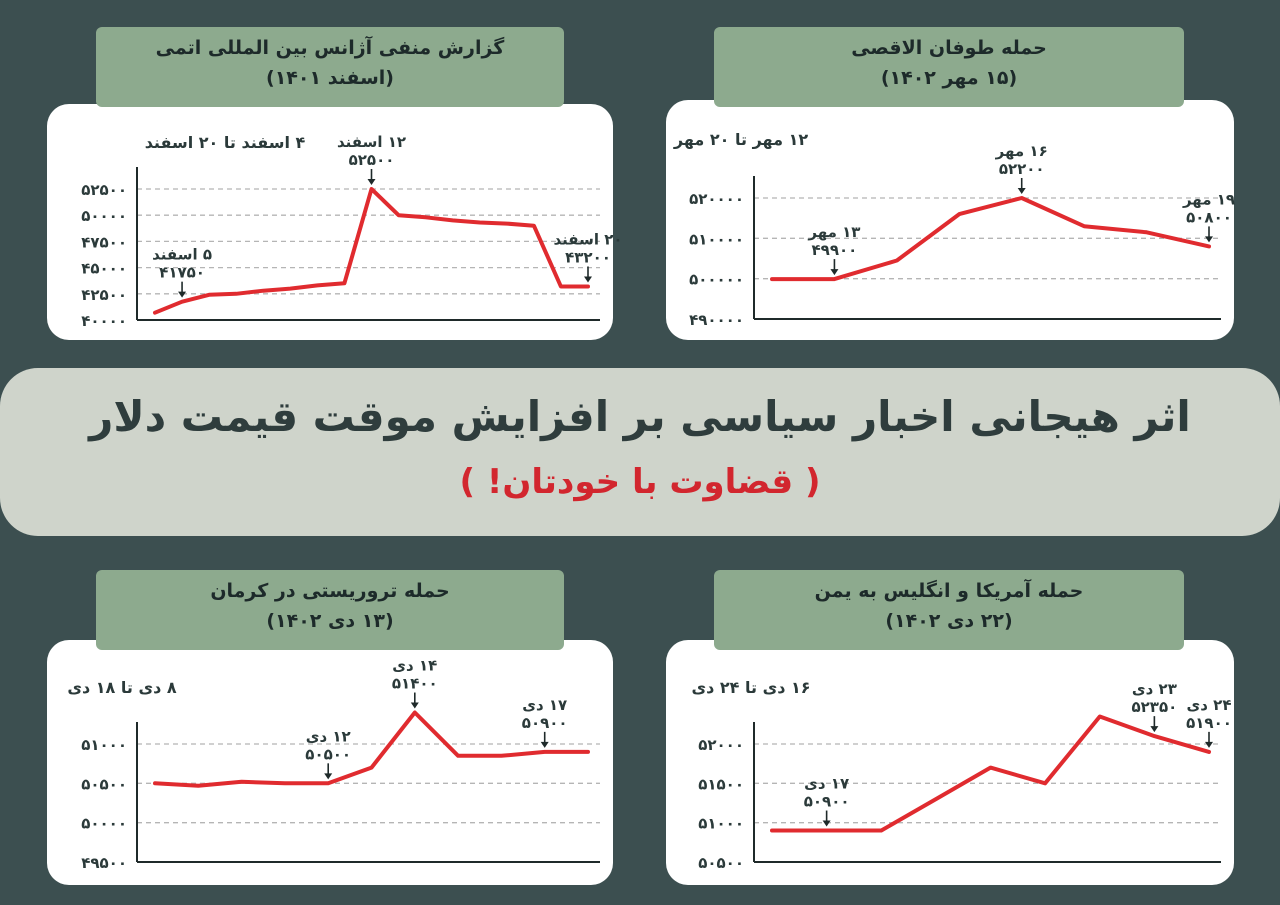 The width and height of the screenshot is (1280, 905). I want to click on chart-title-tab-4: حمله آمریکا و انگلیس به یمن (۲۲ دی ۱۴۰۲), so click(949, 610).